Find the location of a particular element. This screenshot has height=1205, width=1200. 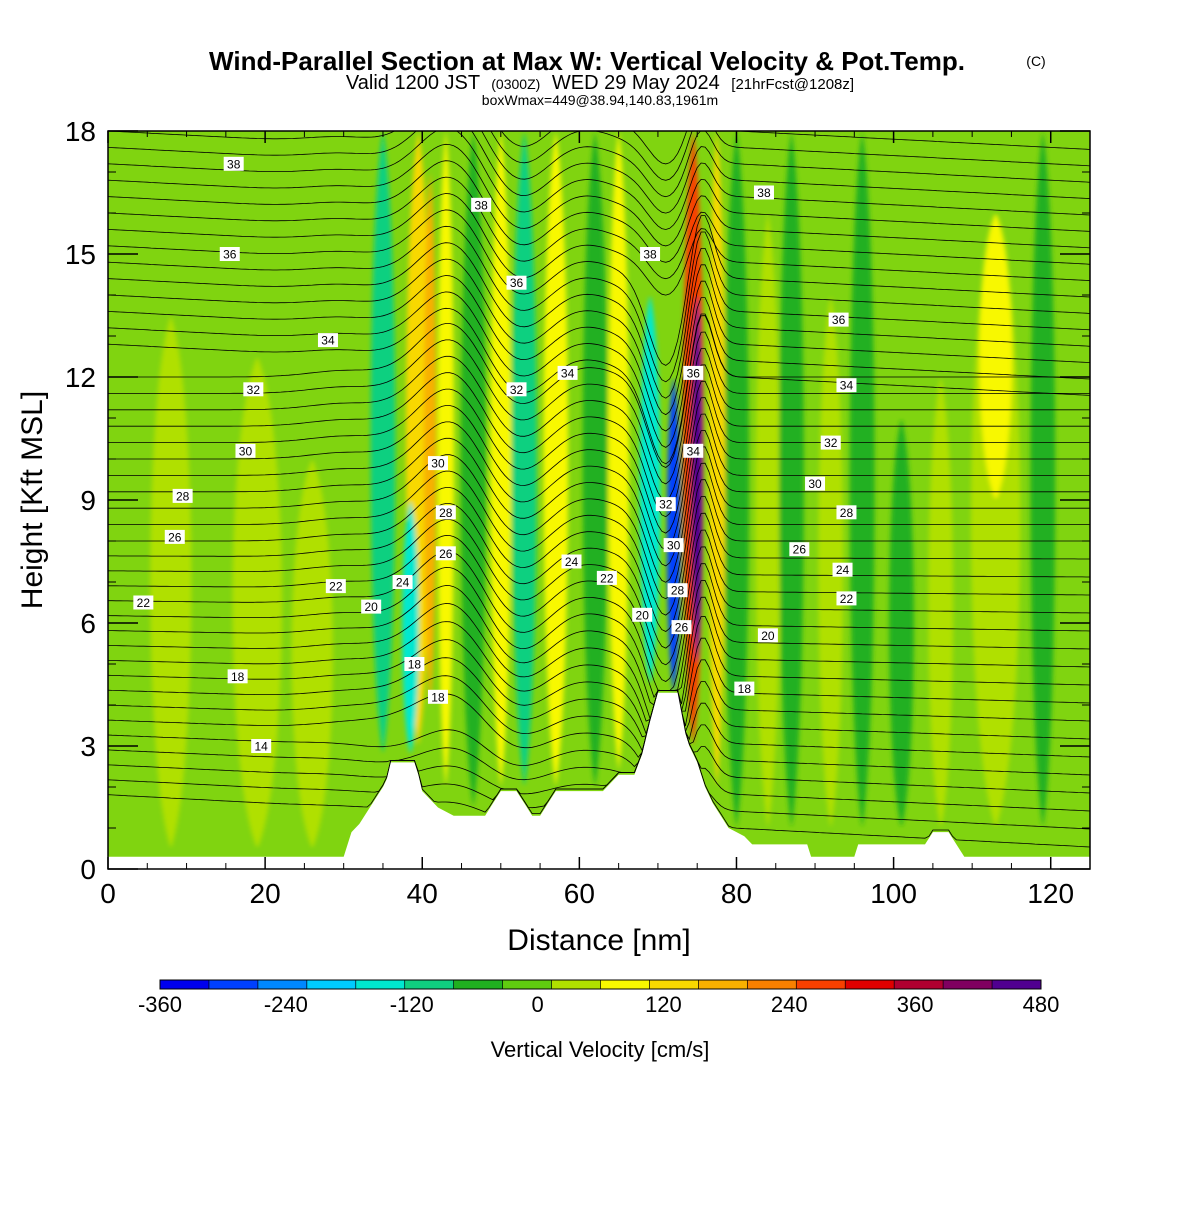

contour-label-6: 36 is located at coordinates (693, 372).